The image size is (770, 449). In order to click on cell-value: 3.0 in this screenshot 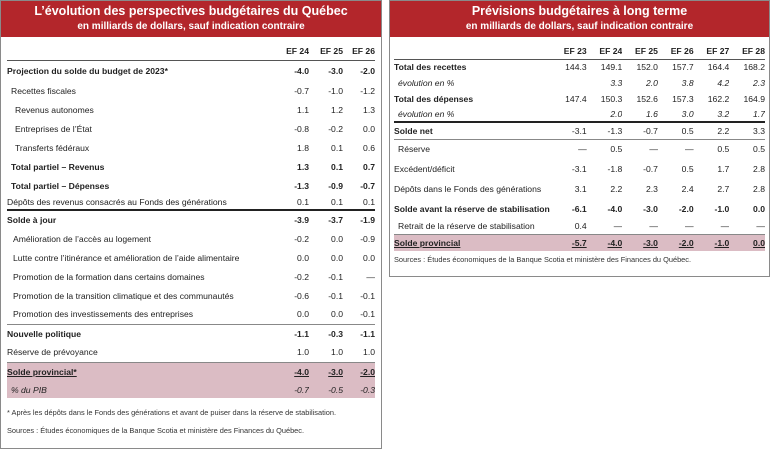, I will do `click(687, 114)`.